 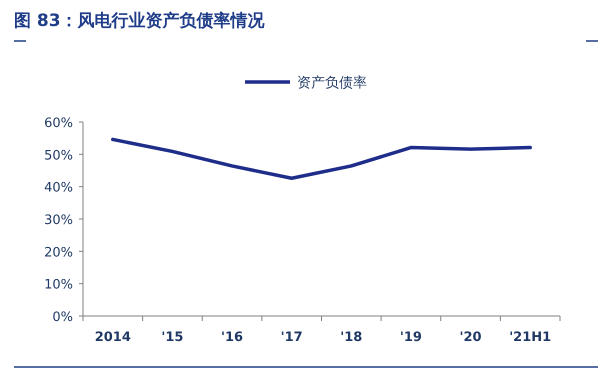 What do you see at coordinates (62, 317) in the screenshot?
I see `y-tick-label: 0%` at bounding box center [62, 317].